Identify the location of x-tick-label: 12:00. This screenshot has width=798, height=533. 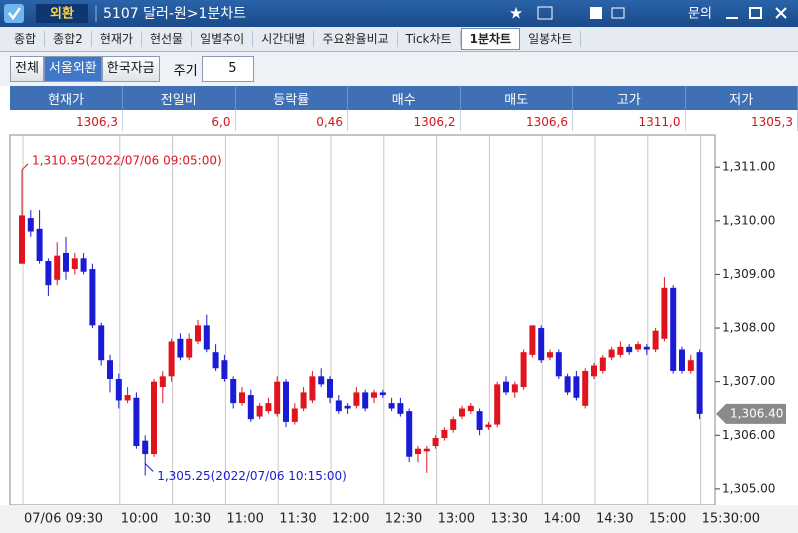
(350, 519).